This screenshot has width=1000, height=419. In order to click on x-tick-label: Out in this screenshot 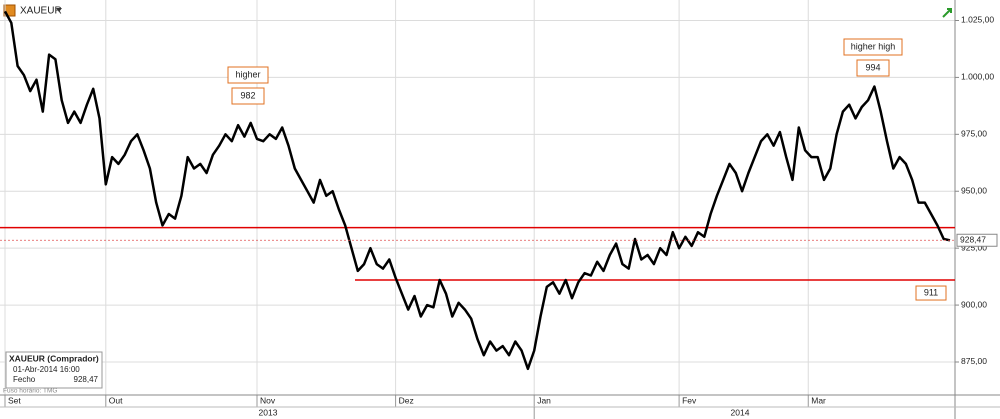, I will do `click(116, 400)`.